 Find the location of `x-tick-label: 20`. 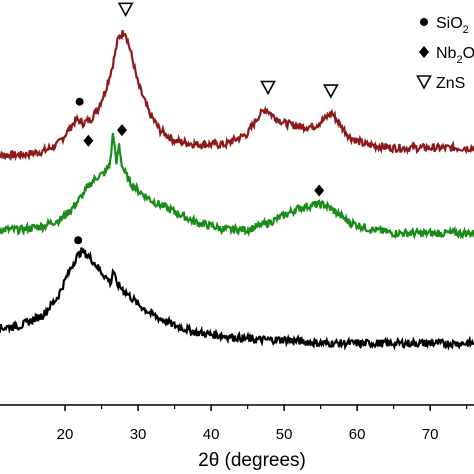

x-tick-label: 20 is located at coordinates (65, 434).